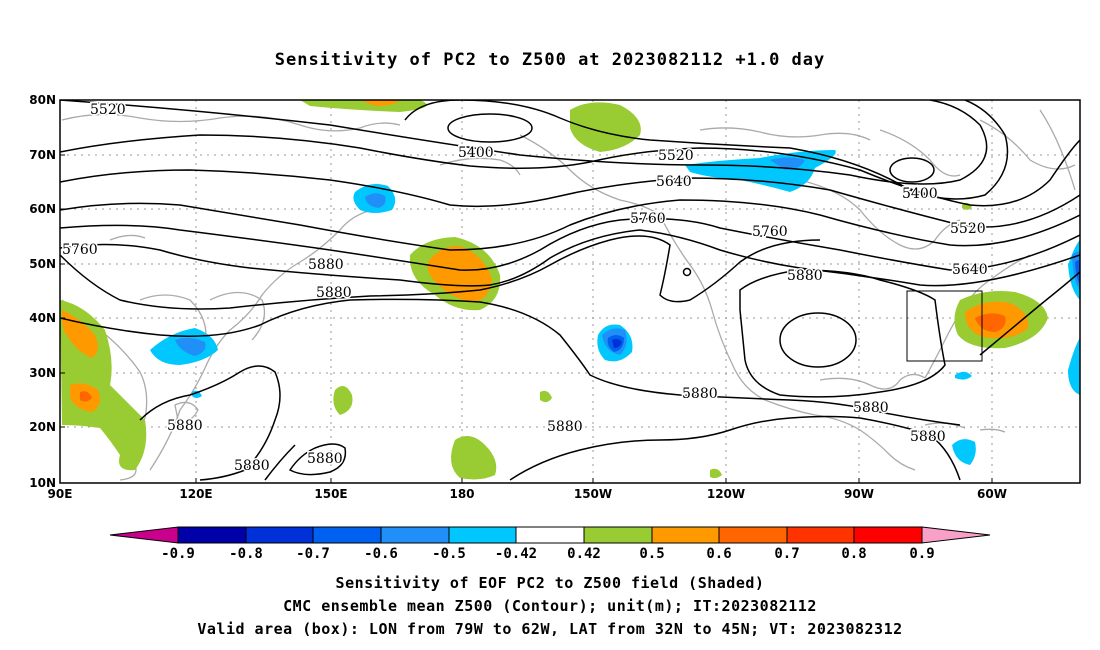  What do you see at coordinates (60, 494) in the screenshot?
I see `lon-label: 90E` at bounding box center [60, 494].